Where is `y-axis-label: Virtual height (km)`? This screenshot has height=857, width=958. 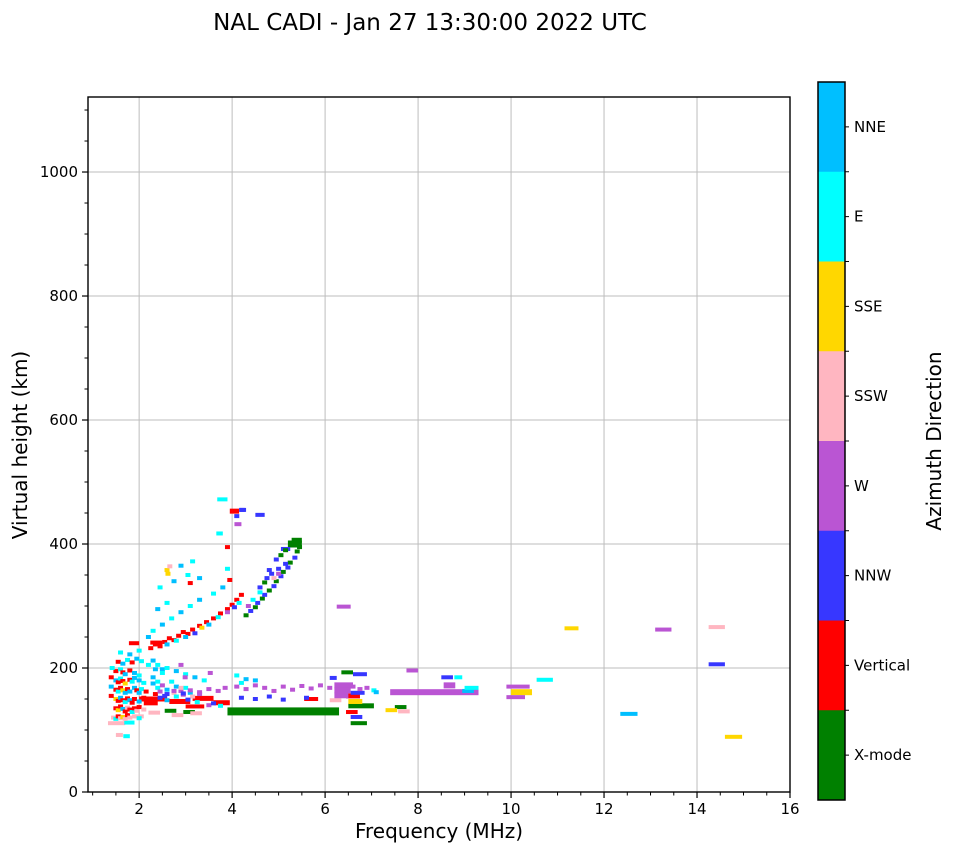 y-axis-label: Virtual height (km) is located at coordinates (20, 445).